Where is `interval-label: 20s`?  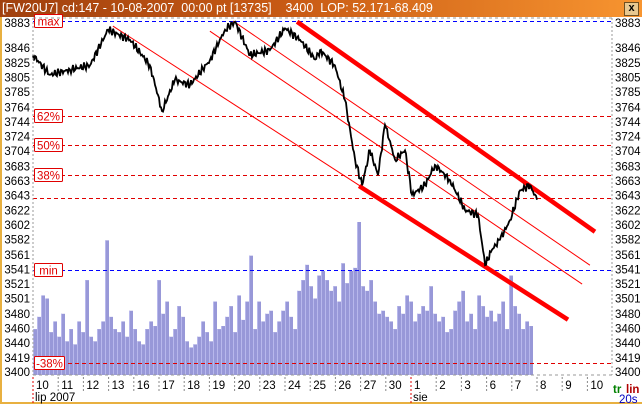
interval-label: 20s is located at coordinates (628, 399).